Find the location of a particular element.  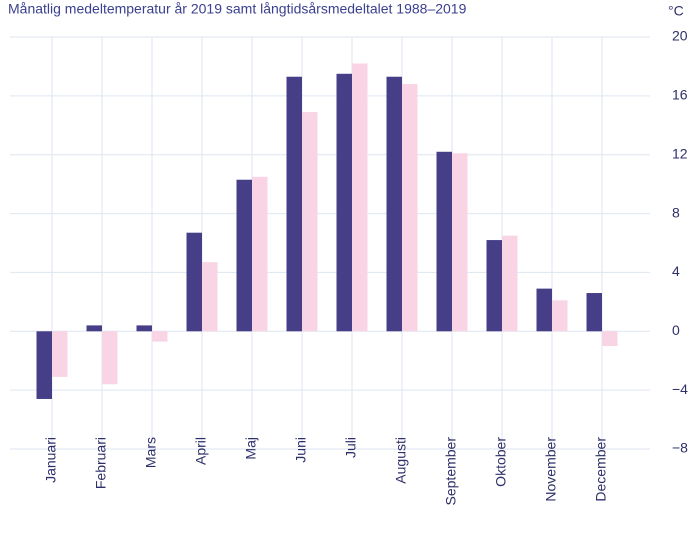

y-tick-label: 4 is located at coordinates (676, 271).